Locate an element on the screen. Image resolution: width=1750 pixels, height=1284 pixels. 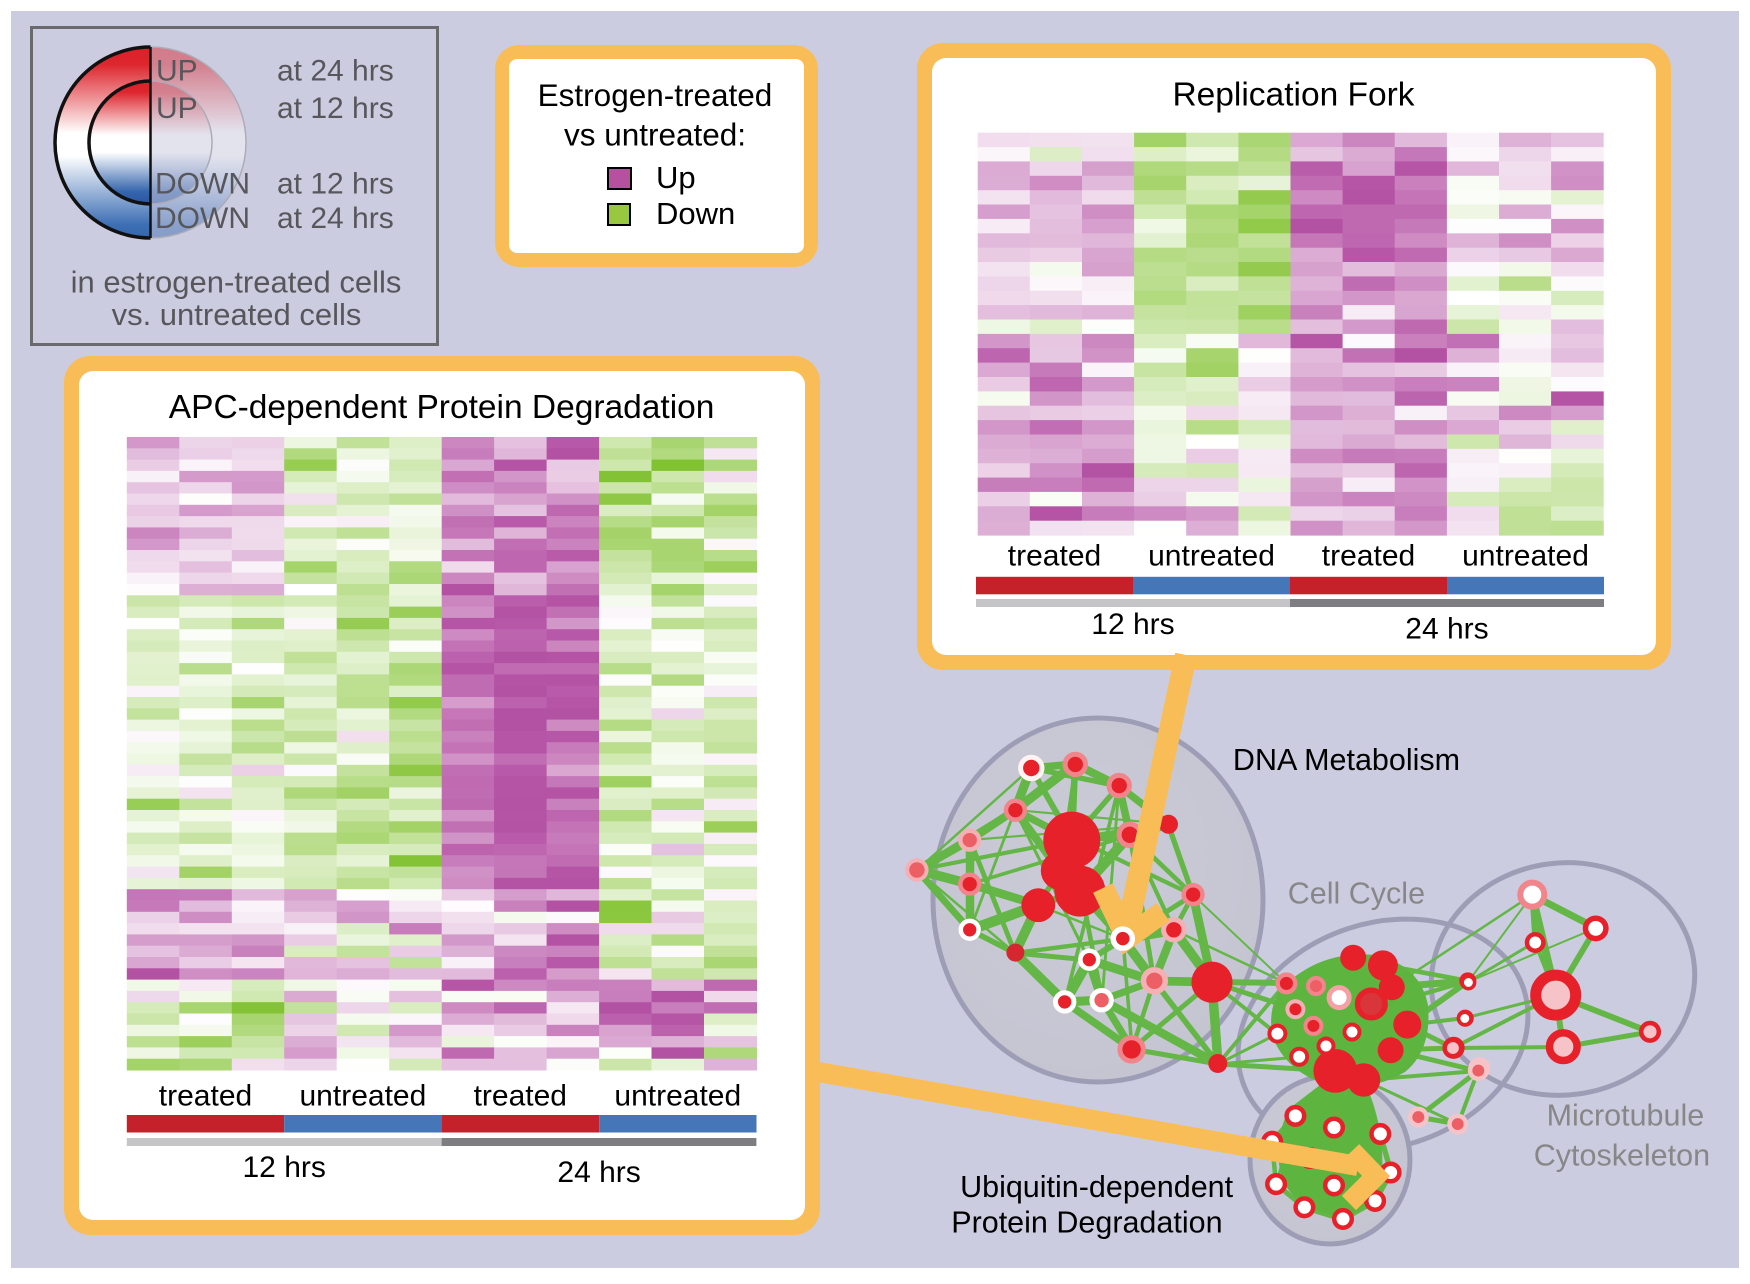
svg-text: Replication Fork is located at coordinates (1293, 95).